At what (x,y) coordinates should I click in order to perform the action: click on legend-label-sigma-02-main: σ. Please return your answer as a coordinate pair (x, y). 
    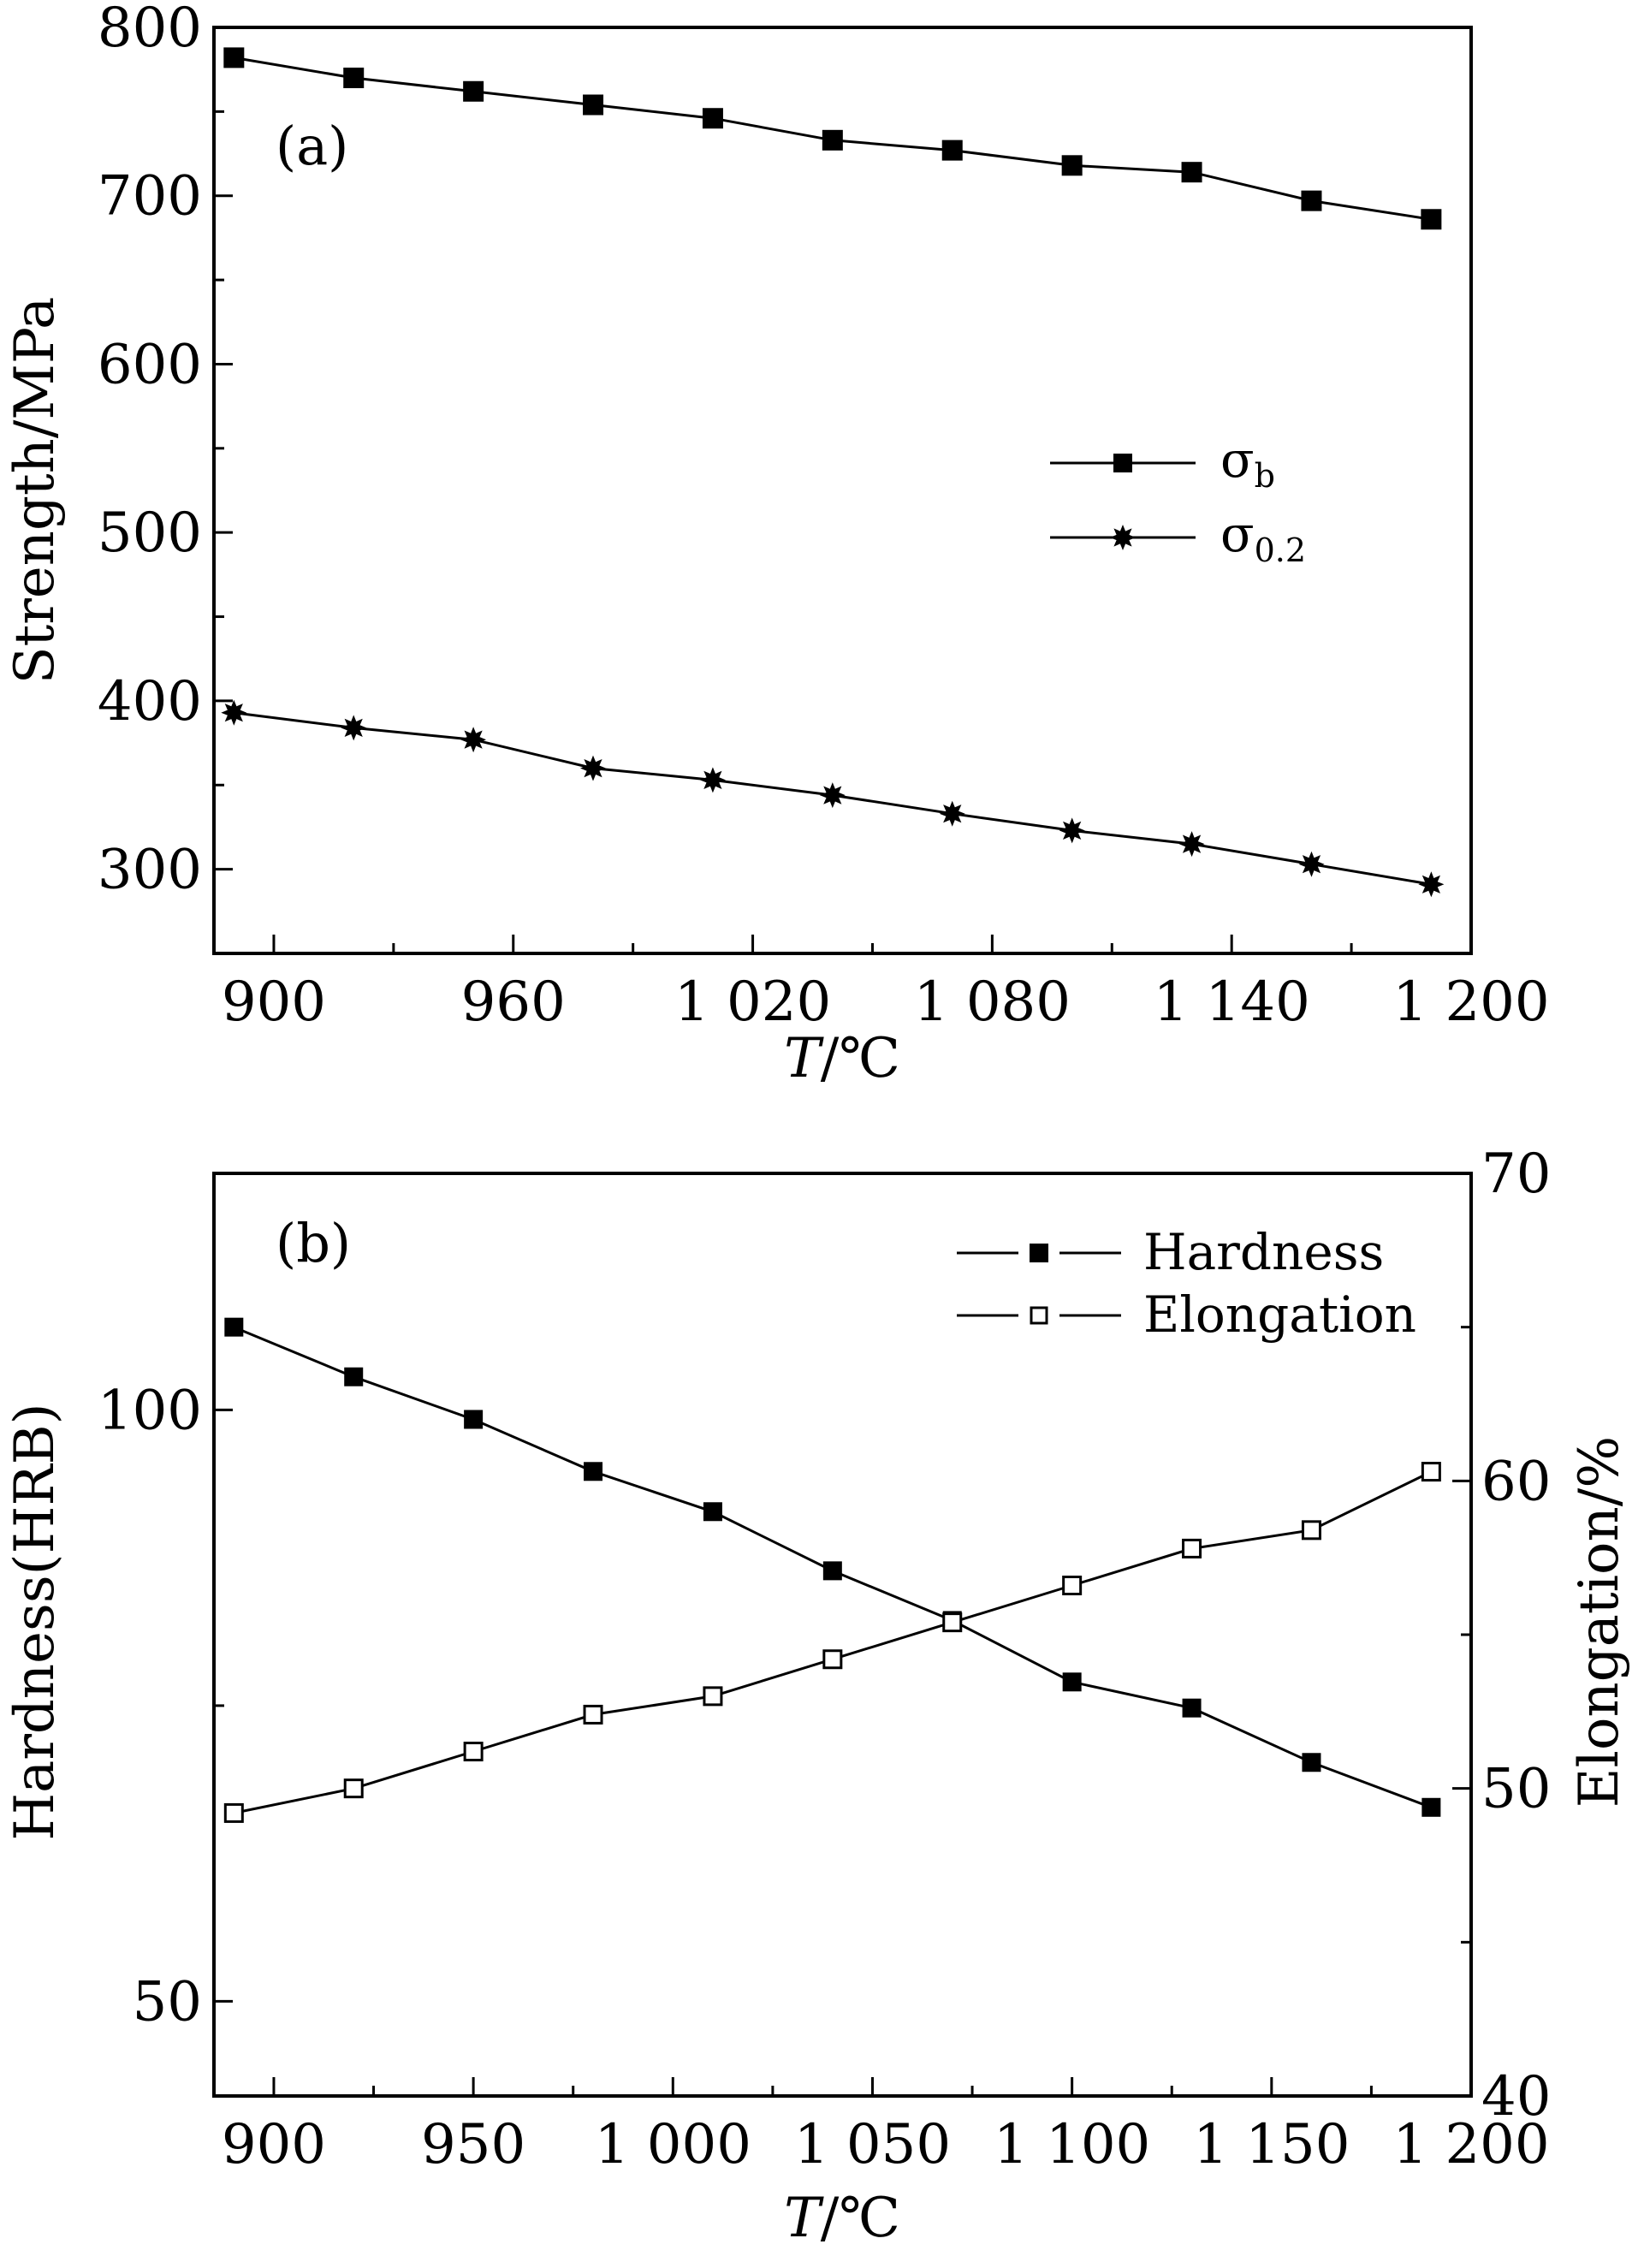
    Looking at the image, I should click on (1237, 534).